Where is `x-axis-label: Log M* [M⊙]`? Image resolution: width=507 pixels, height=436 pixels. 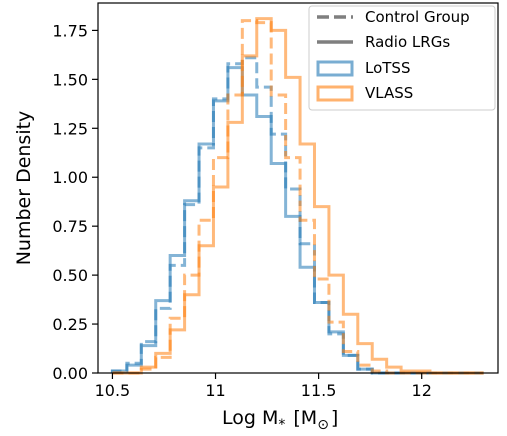
x-axis-label: Log M* [M⊙] is located at coordinates (280, 420).